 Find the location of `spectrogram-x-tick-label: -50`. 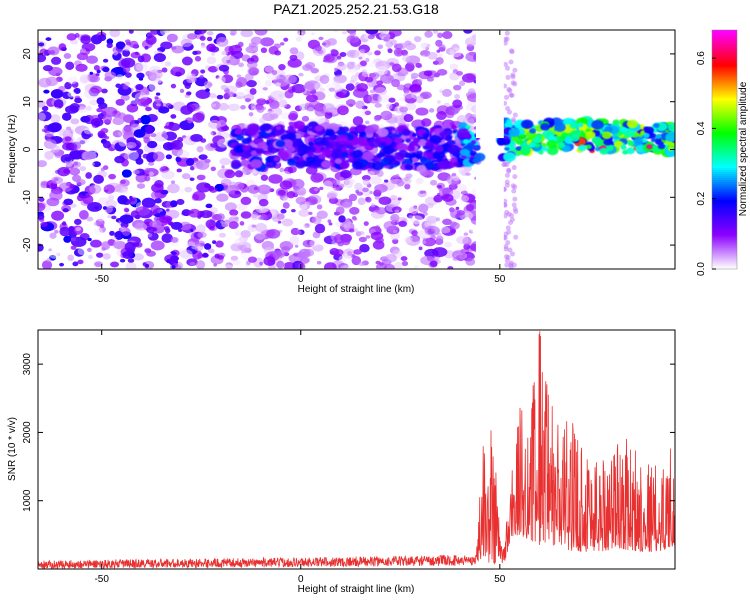

spectrogram-x-tick-label: -50 is located at coordinates (101, 279).